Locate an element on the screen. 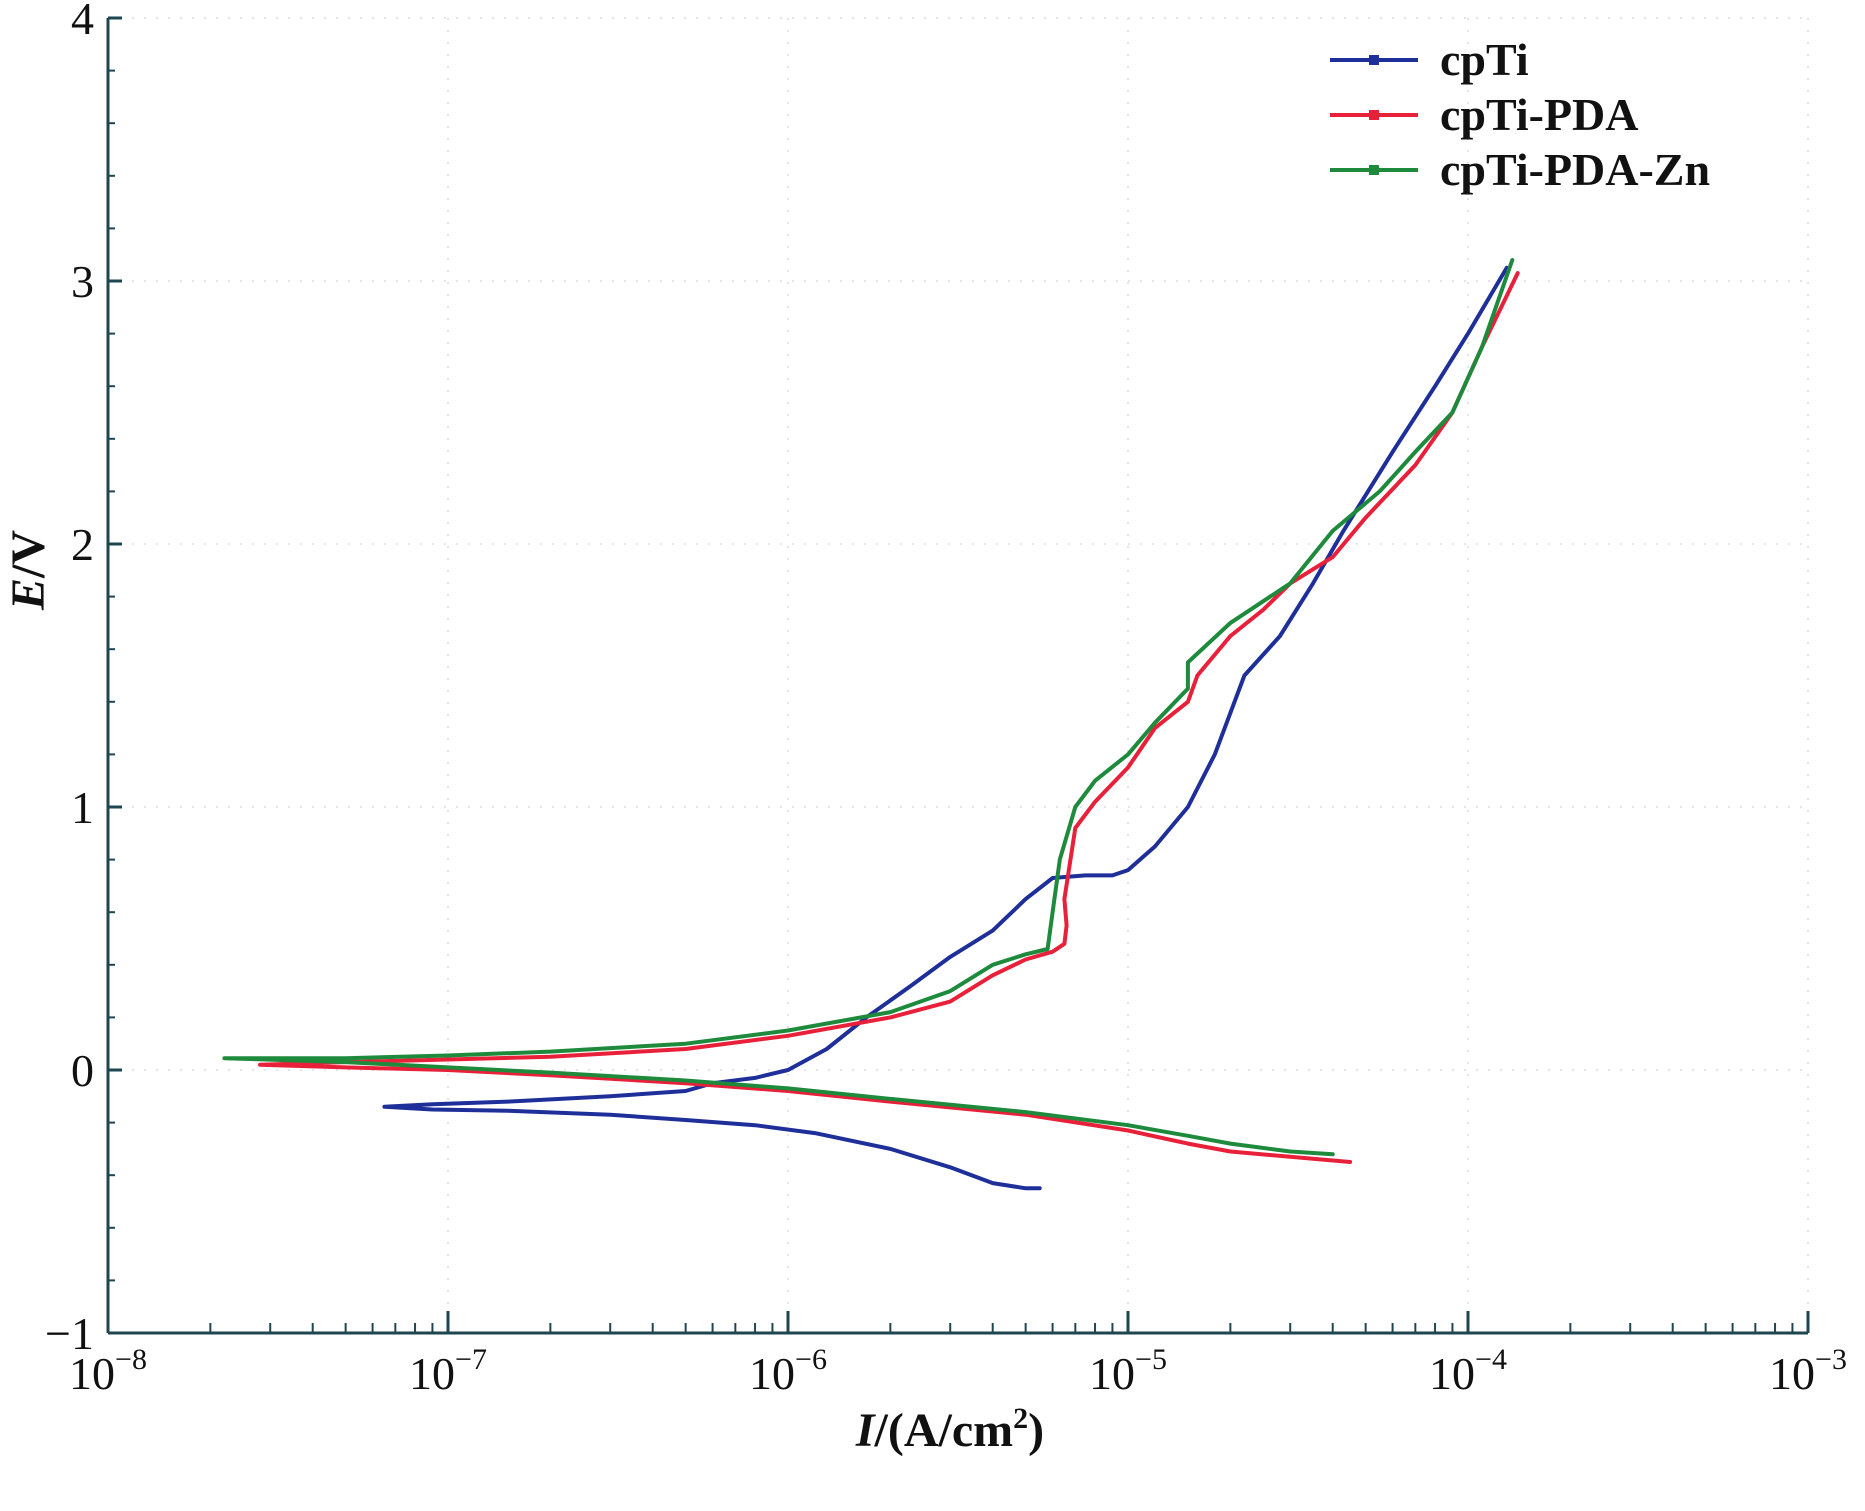 This screenshot has height=1511, width=1865. legend-item-cpti-pda: cpTi-PDA is located at coordinates (1484, 114).